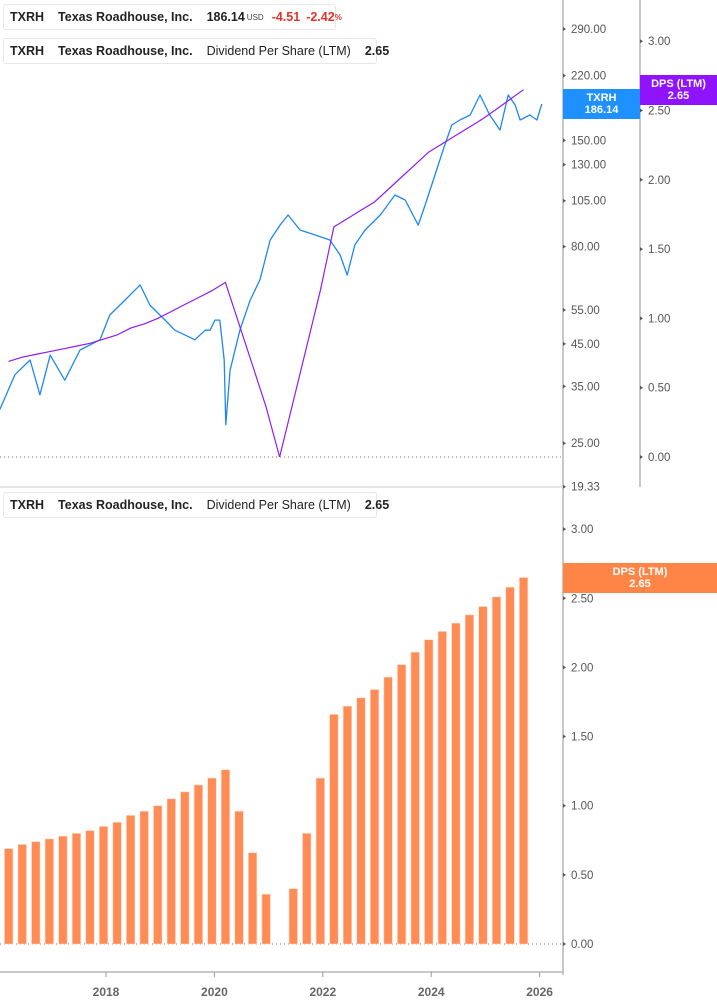  I want to click on legend-pct-sign: %, so click(338, 17).